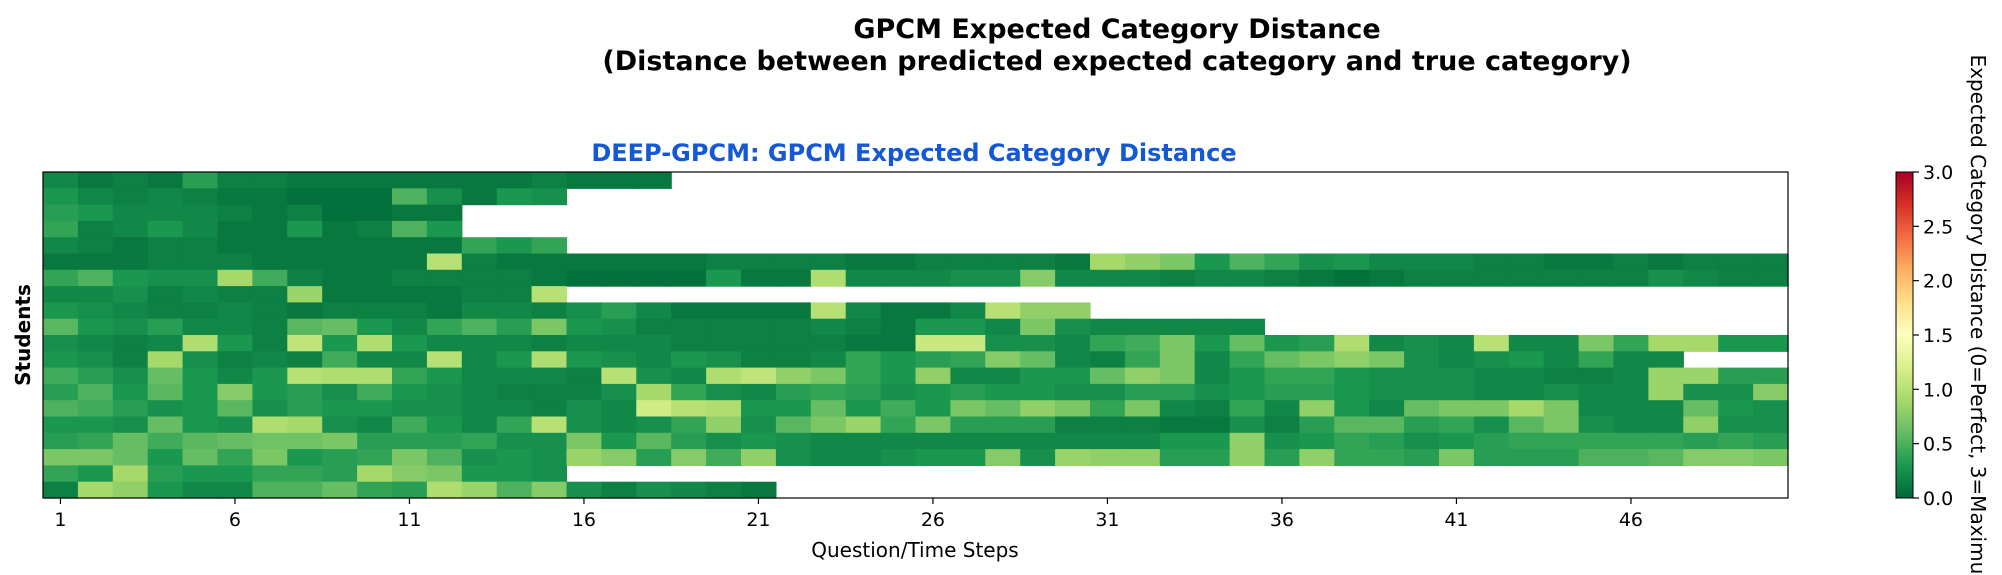 The height and width of the screenshot is (575, 2002). I want to click on colorbar-ticks: 0.0 0.5 1.0 1.5 2.0 2.5 3.0, so click(1933, 336).